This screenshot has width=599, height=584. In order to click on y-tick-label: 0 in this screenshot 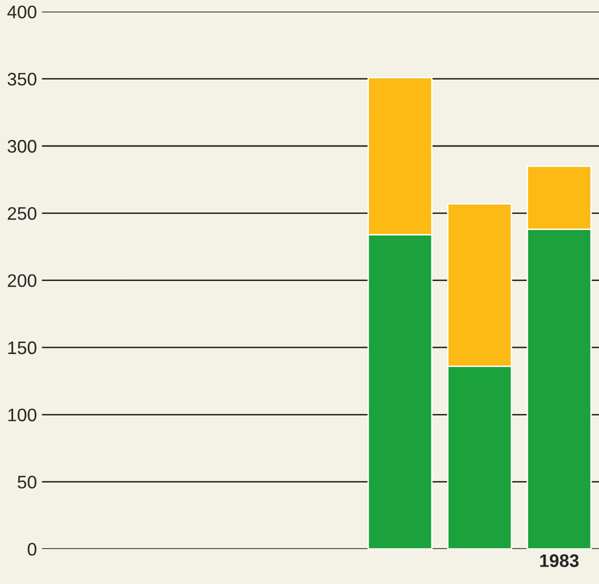, I will do `click(32, 549)`.